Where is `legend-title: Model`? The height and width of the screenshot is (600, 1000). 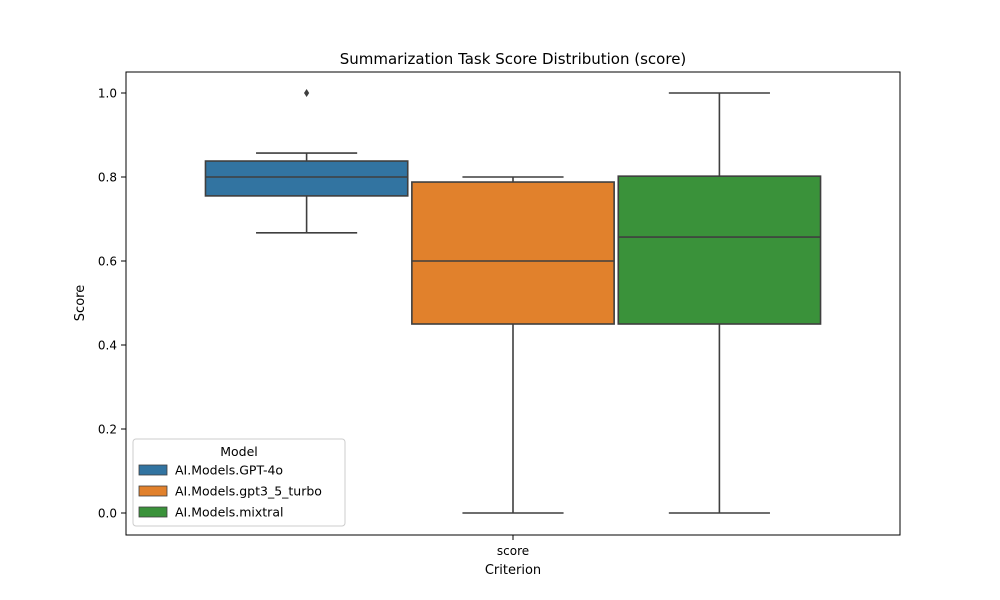
legend-title: Model is located at coordinates (239, 451).